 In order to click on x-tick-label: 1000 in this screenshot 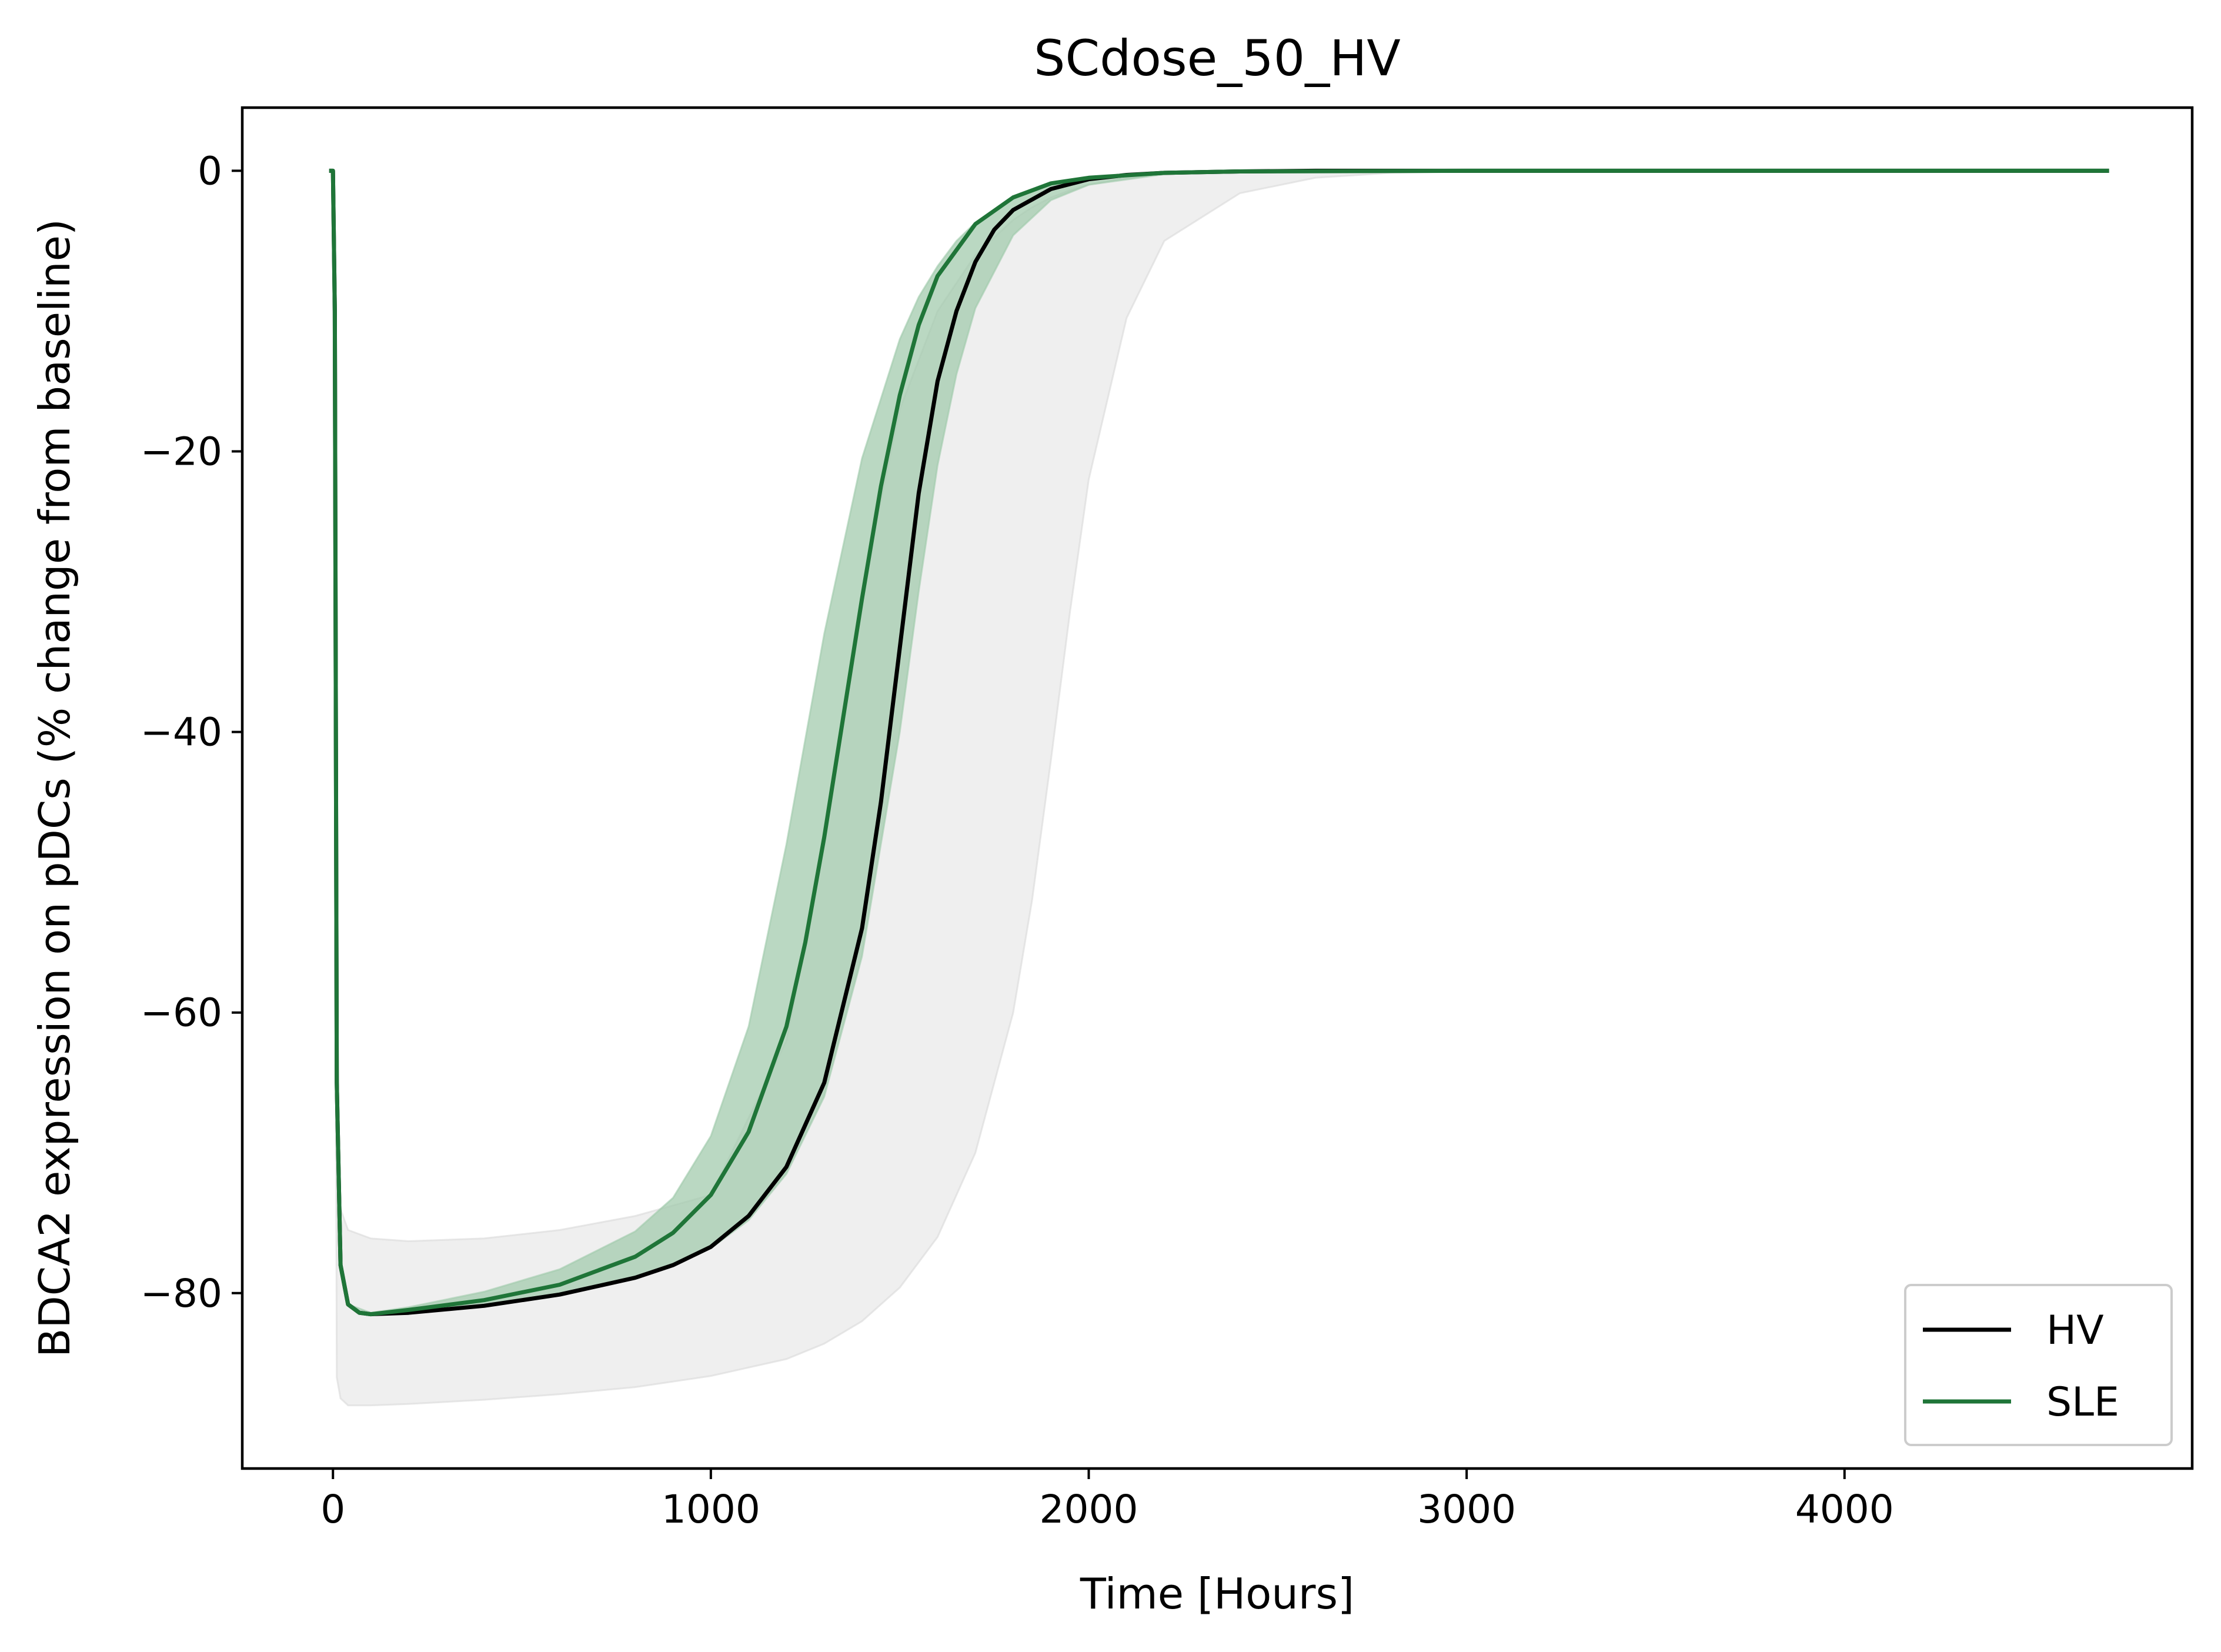, I will do `click(711, 1509)`.